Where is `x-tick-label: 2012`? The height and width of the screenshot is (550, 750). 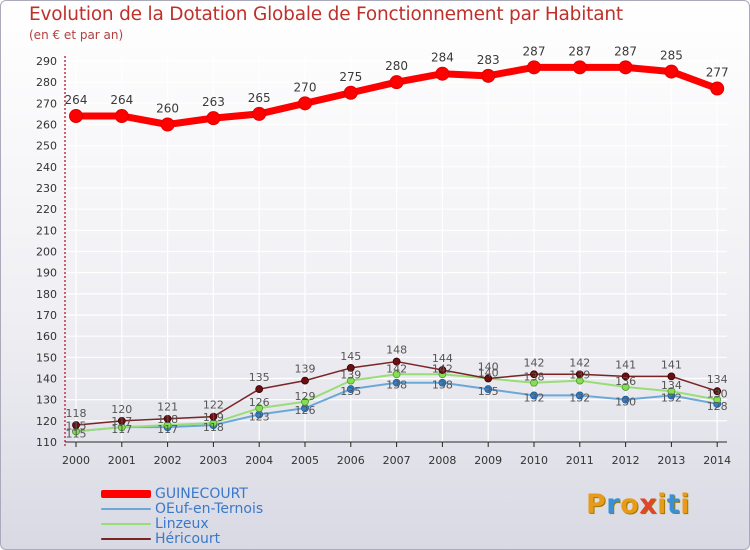 x-tick-label: 2012 is located at coordinates (626, 460).